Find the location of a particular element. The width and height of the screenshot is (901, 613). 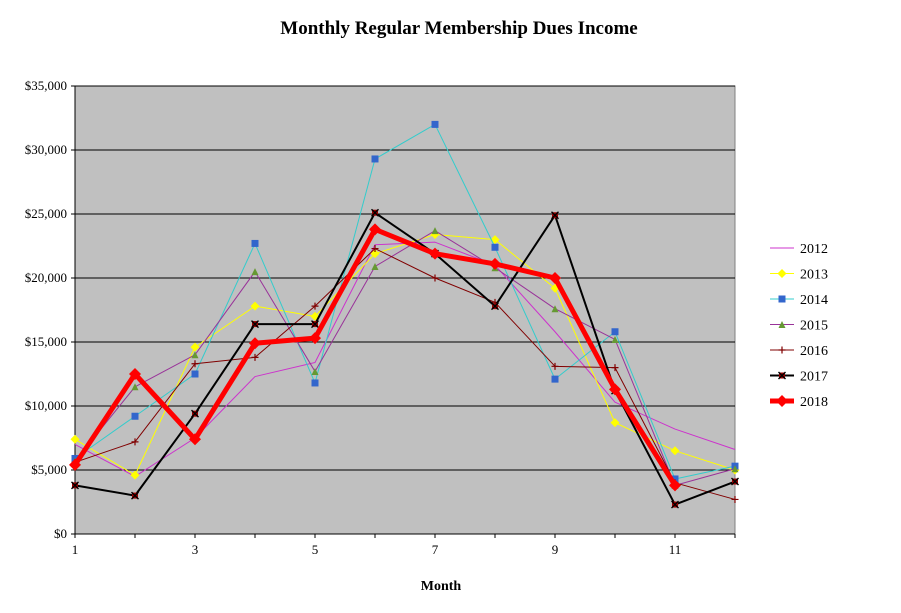

y-tick-label: $30,000 is located at coordinates (46, 149).